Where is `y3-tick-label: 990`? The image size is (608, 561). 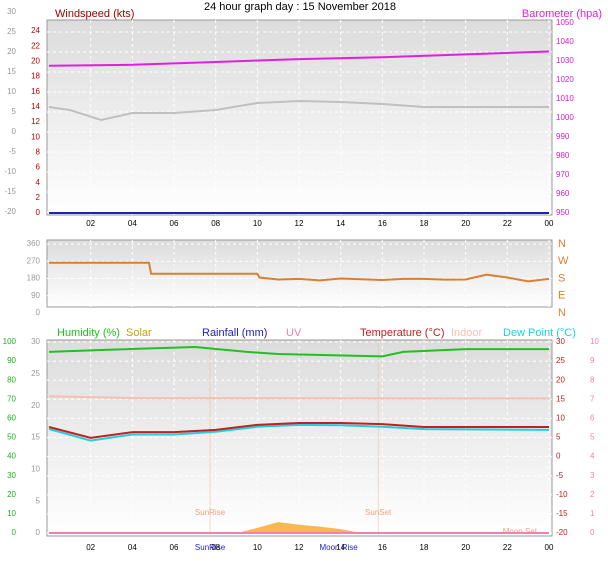
y3-tick-label: 990 is located at coordinates (563, 136).